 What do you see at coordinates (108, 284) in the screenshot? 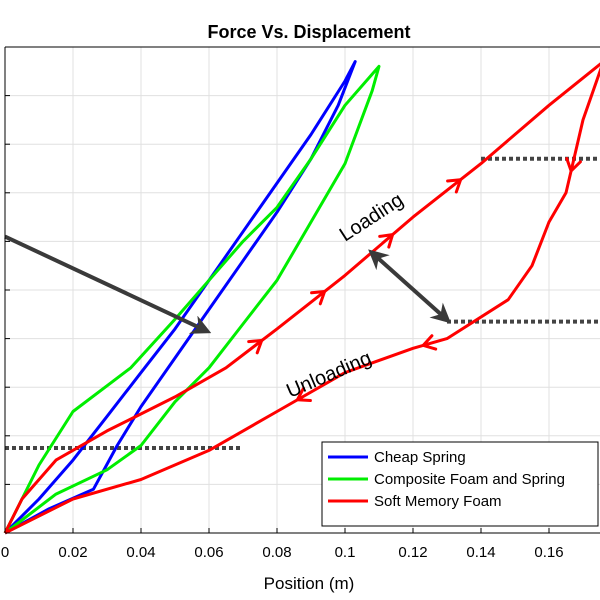
I see `pointer-arrow` at bounding box center [108, 284].